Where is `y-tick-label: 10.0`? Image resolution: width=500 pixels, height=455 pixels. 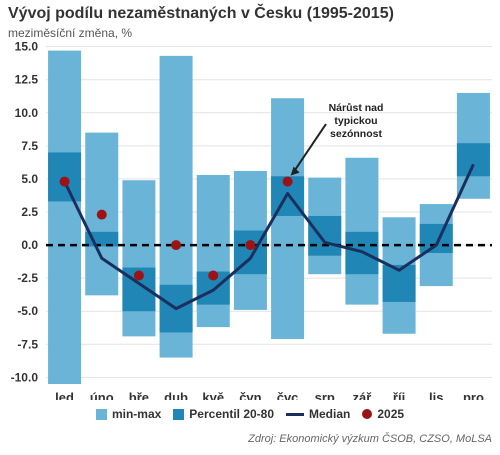 y-tick-label: 10.0 is located at coordinates (27, 113).